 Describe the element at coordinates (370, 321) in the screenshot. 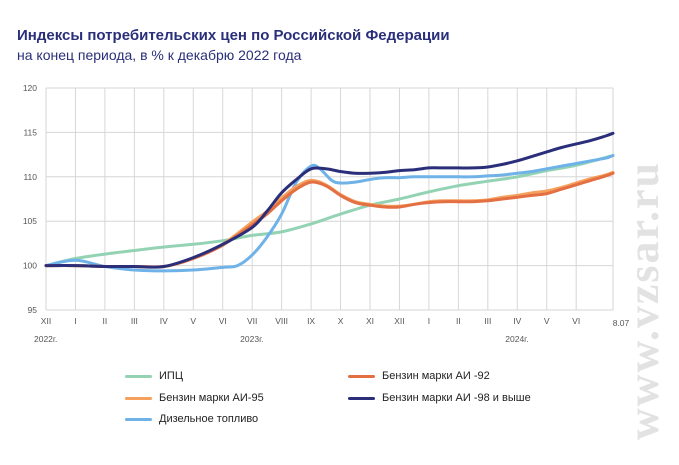

I see `x-tick-label: XI` at that location.